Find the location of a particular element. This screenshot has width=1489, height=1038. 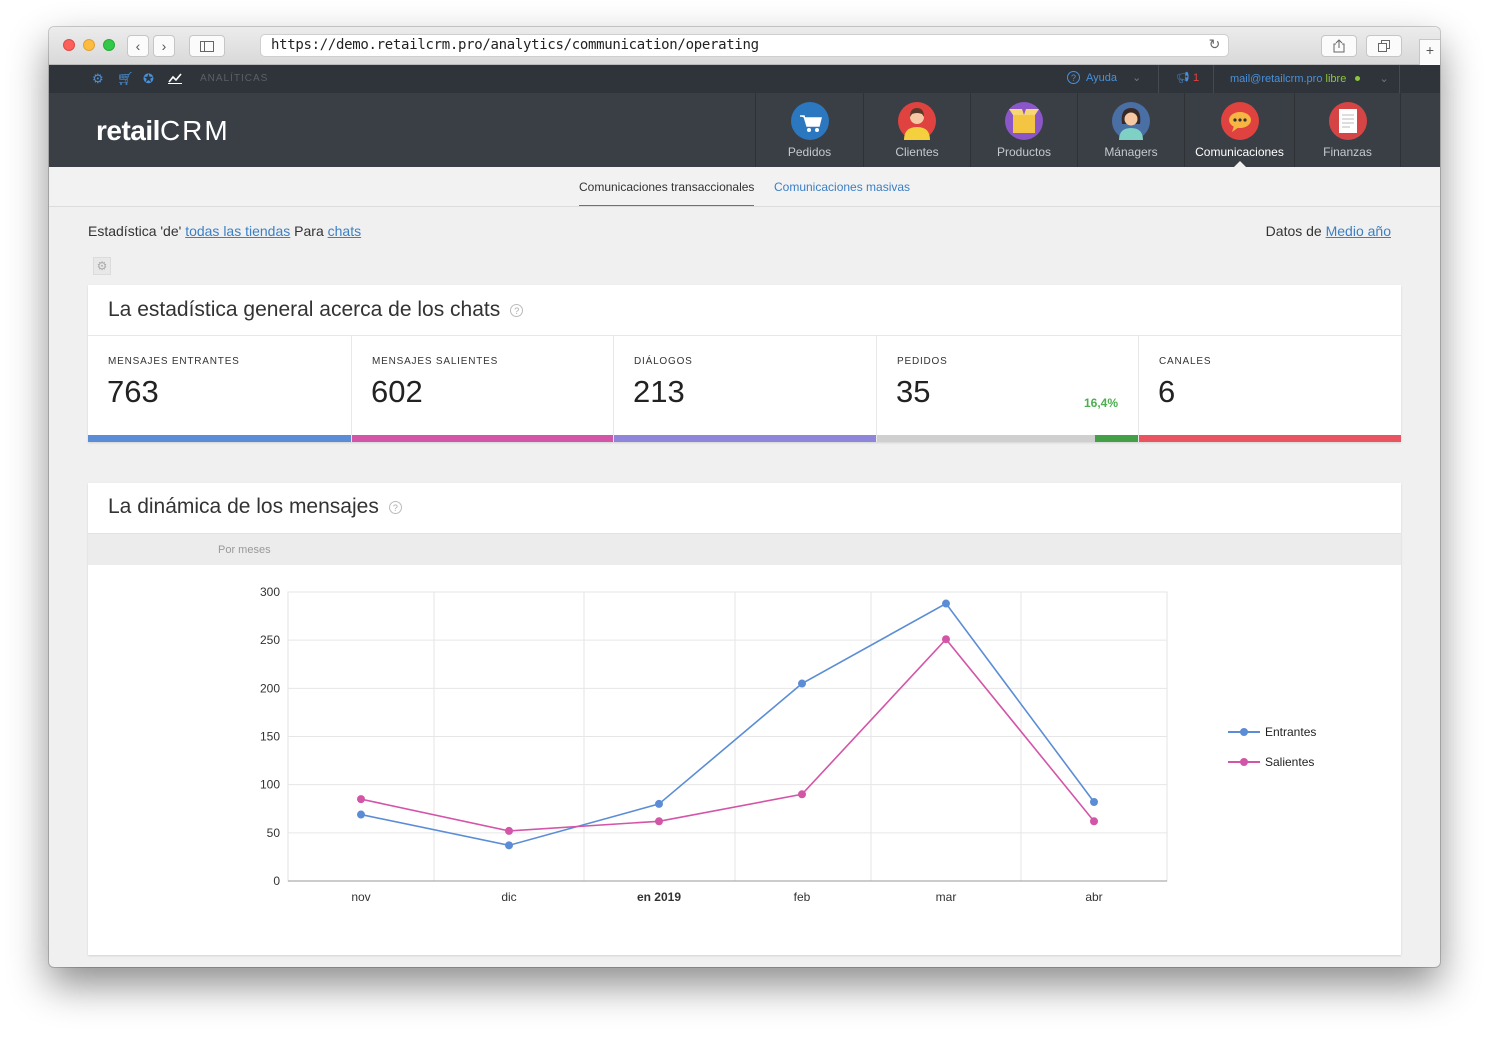

section-label: ANALÍTICAS is located at coordinates (234, 78).